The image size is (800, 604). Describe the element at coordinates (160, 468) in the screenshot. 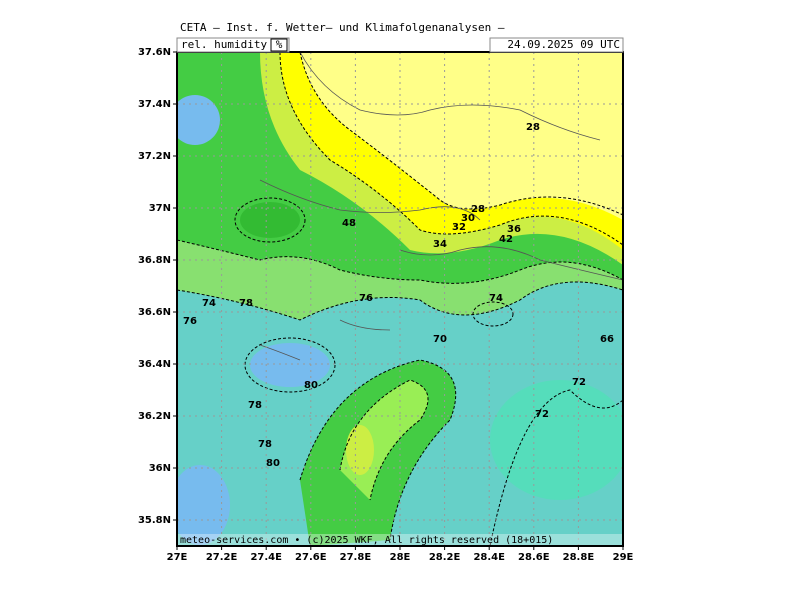

I see `y-tick-label: 36N` at that location.